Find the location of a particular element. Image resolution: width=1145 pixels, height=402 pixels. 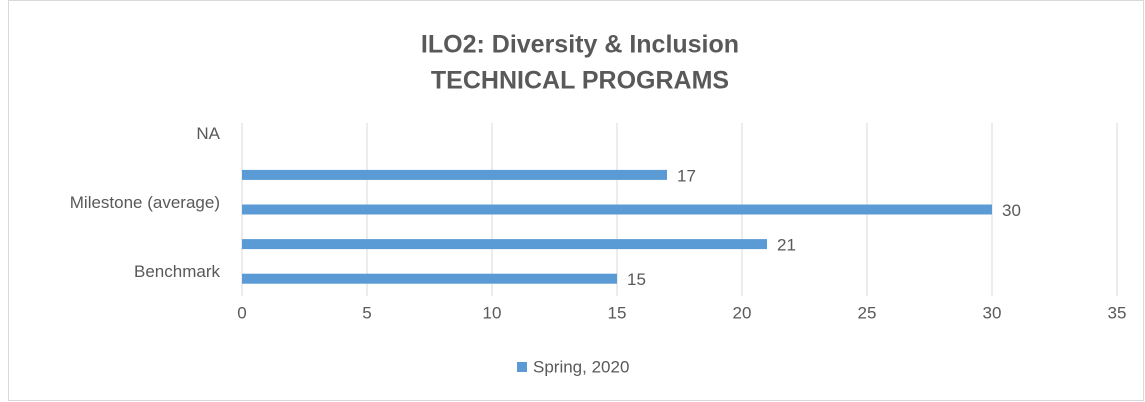

x-tick-label: 0 is located at coordinates (241, 312).